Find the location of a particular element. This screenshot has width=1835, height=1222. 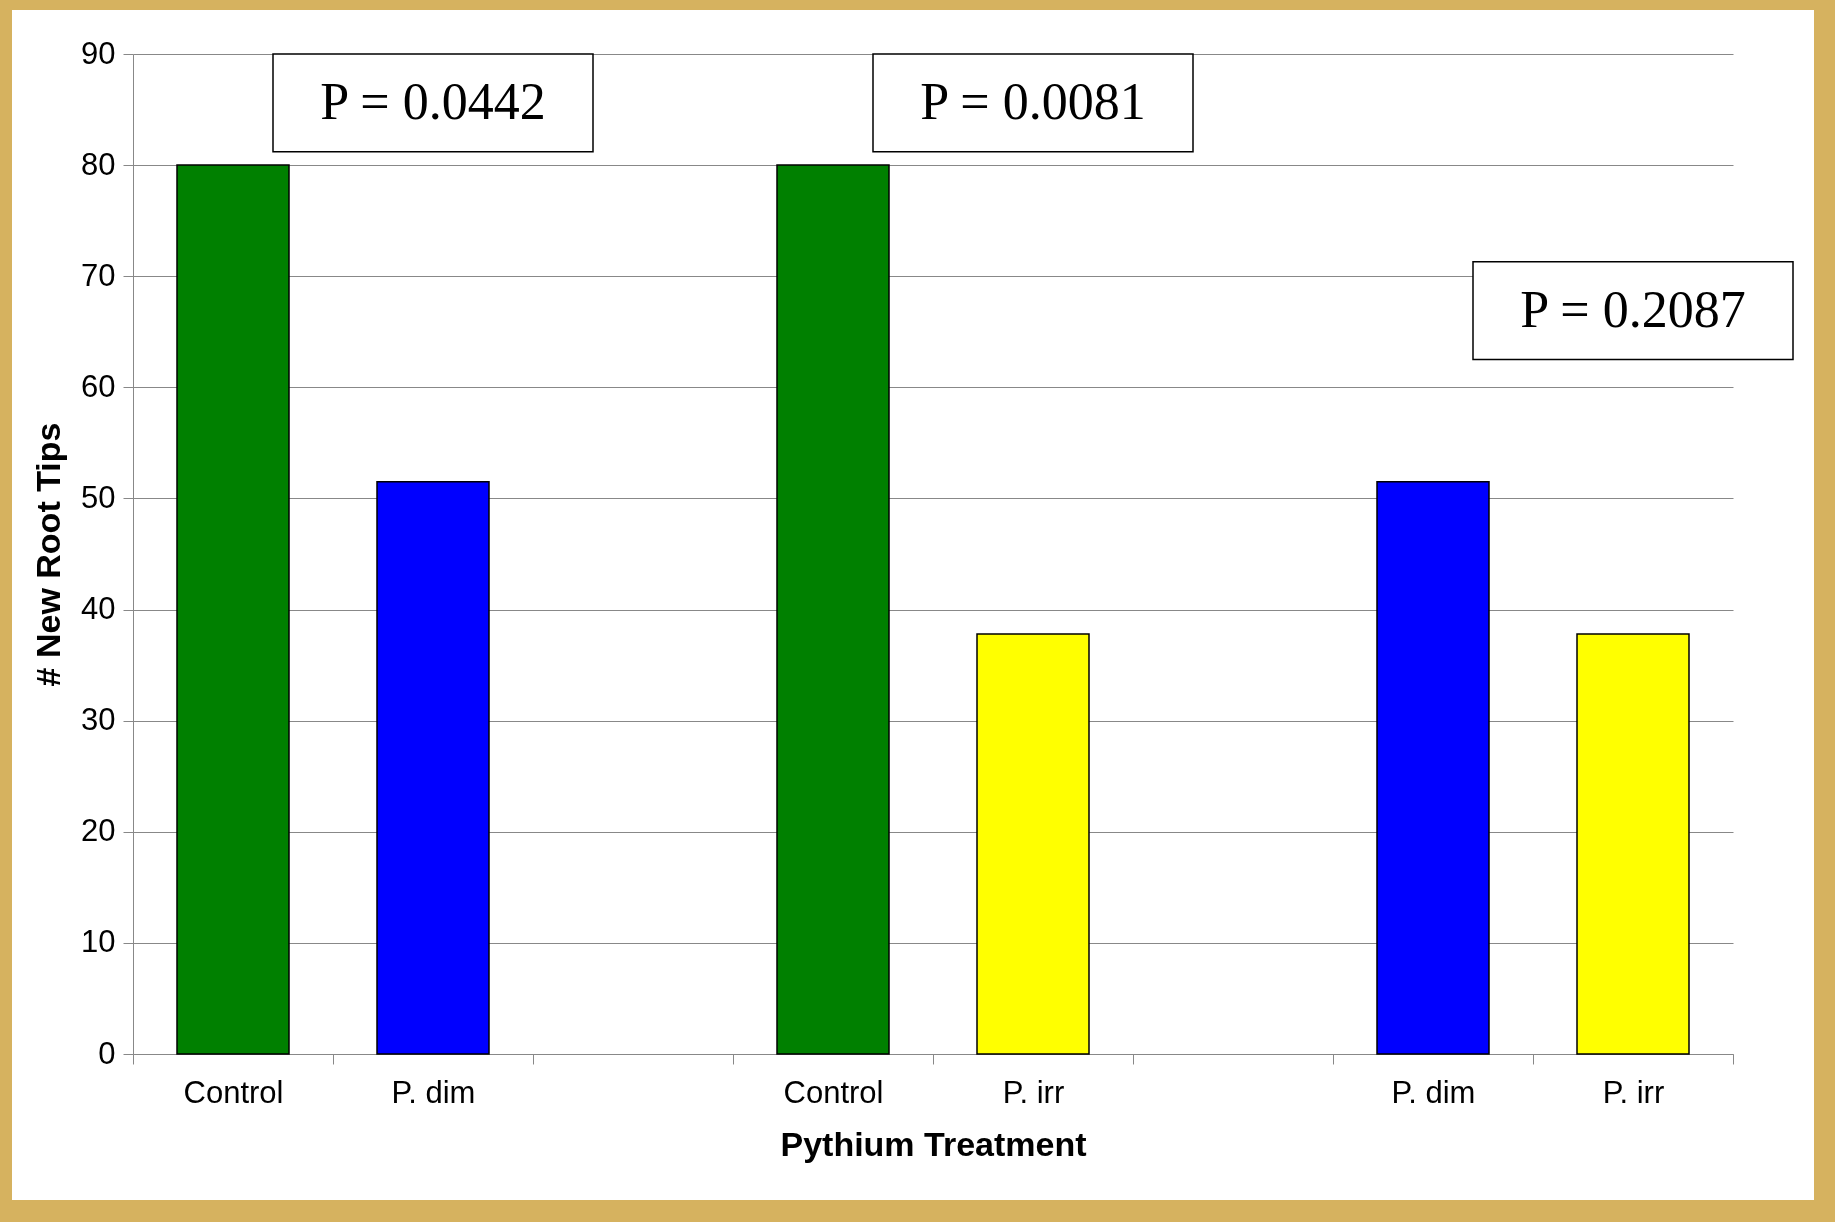

y-tick-label: 0 is located at coordinates (107, 1053).